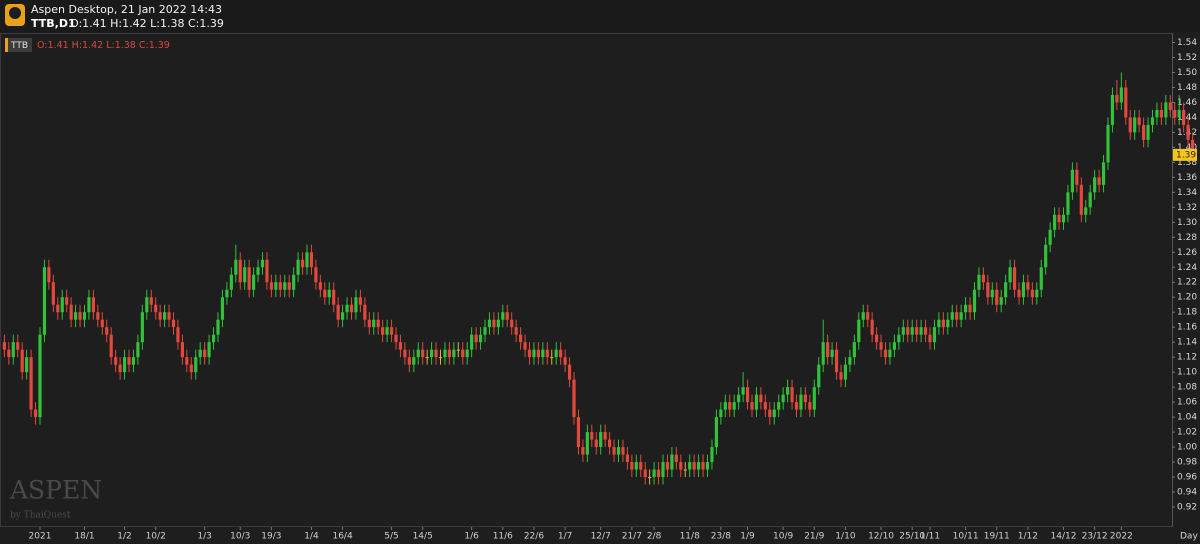 The image size is (1200, 544). What do you see at coordinates (126, 9) in the screenshot?
I see `app-title: Aspen Desktop, 21 Jan 2022 14:43` at bounding box center [126, 9].